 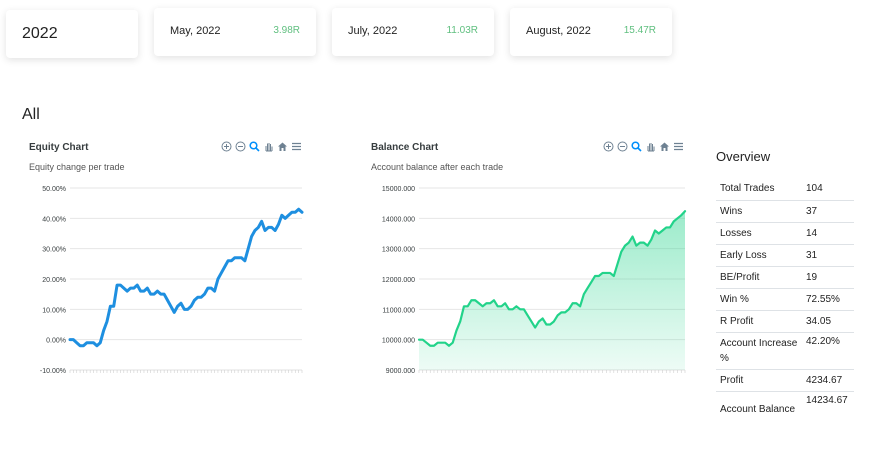 What do you see at coordinates (759, 211) in the screenshot?
I see `row-label: Wins` at bounding box center [759, 211].